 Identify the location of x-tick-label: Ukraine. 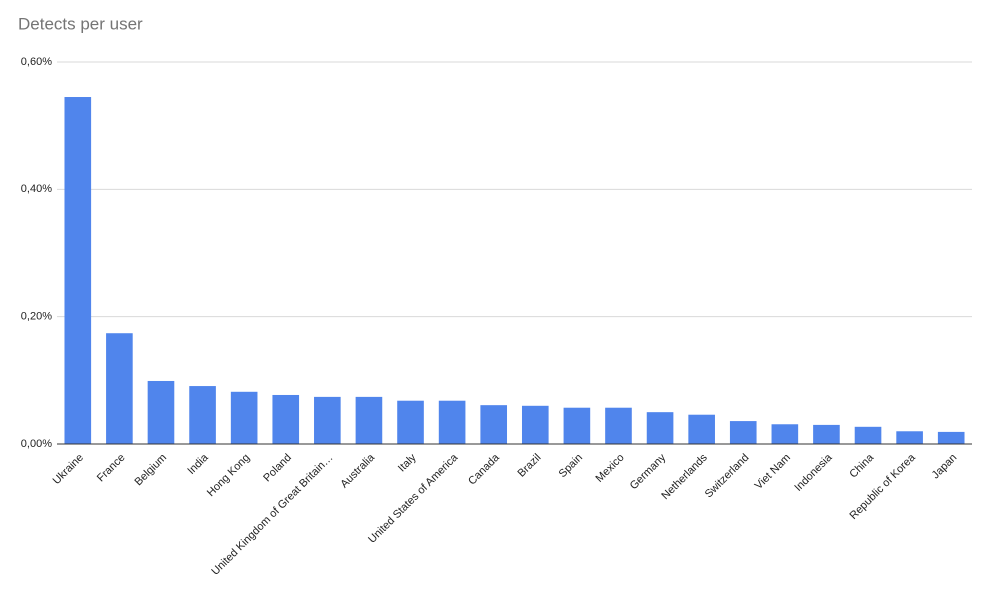
(68, 469).